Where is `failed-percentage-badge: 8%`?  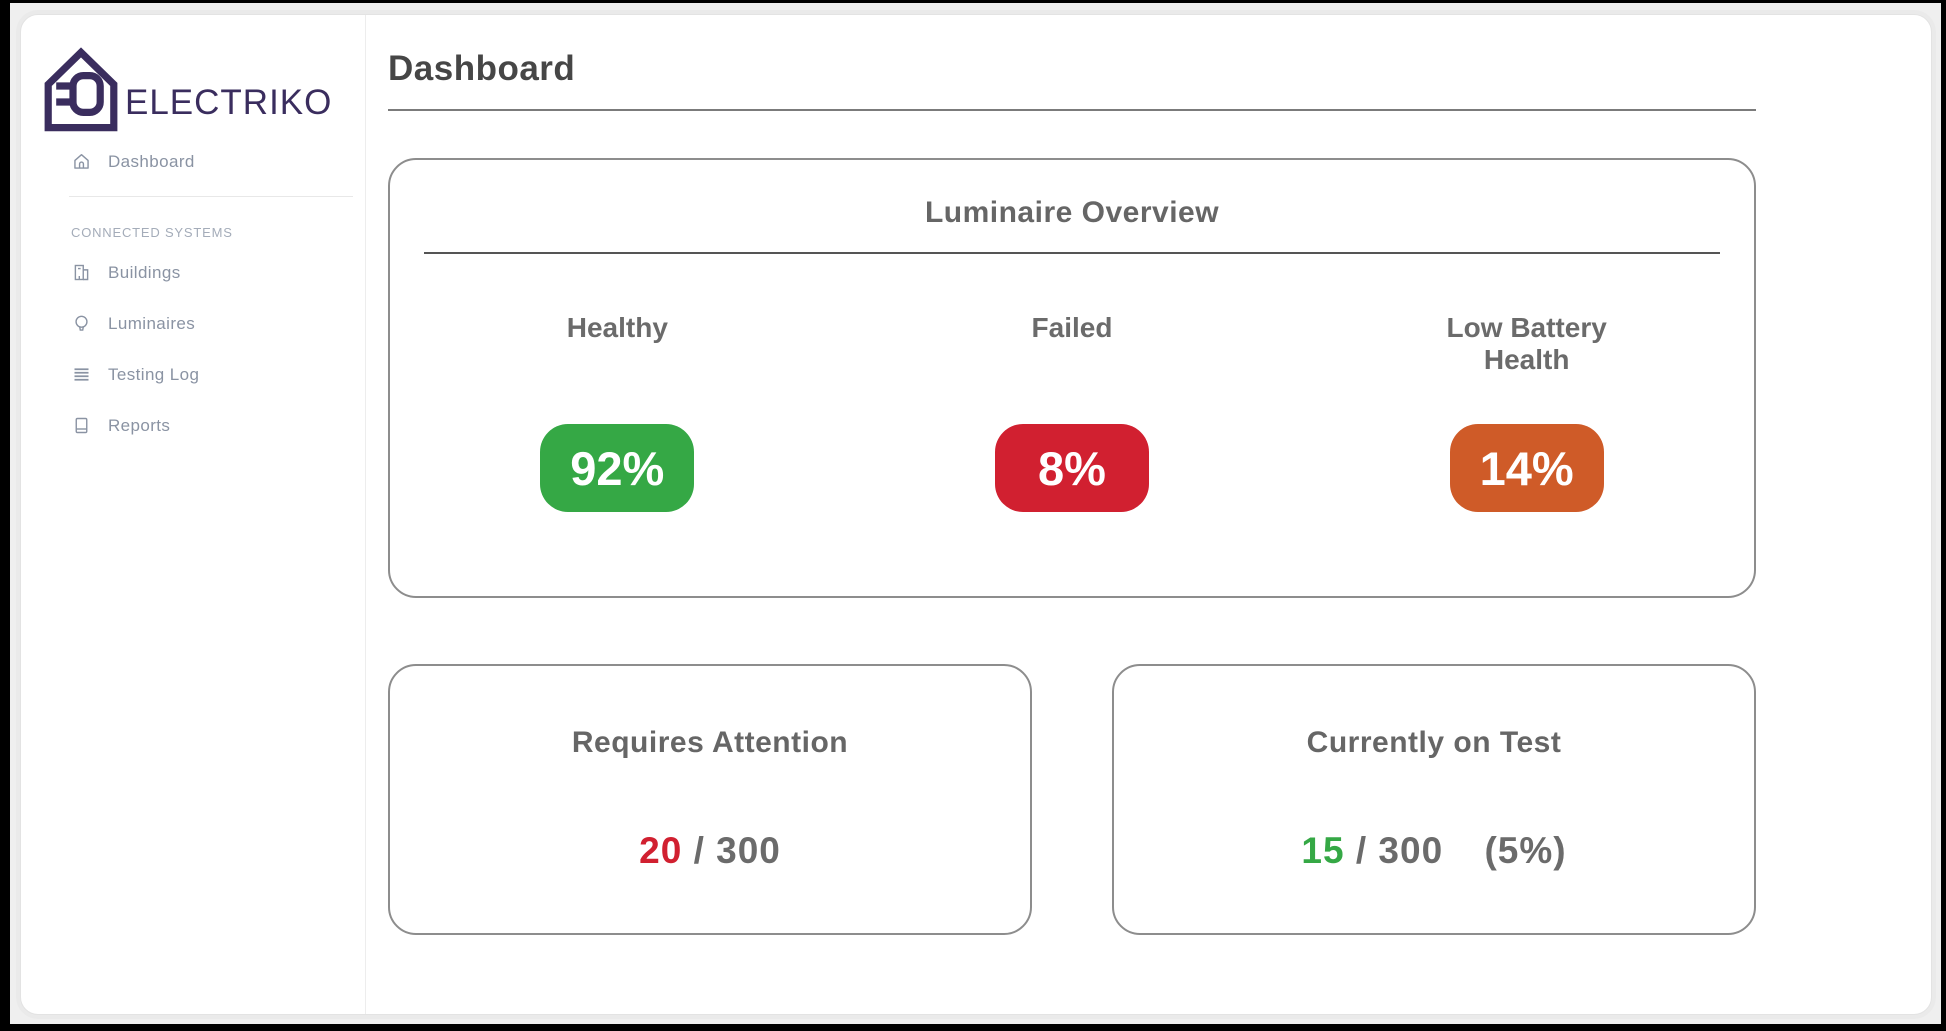
failed-percentage-badge: 8% is located at coordinates (1072, 468).